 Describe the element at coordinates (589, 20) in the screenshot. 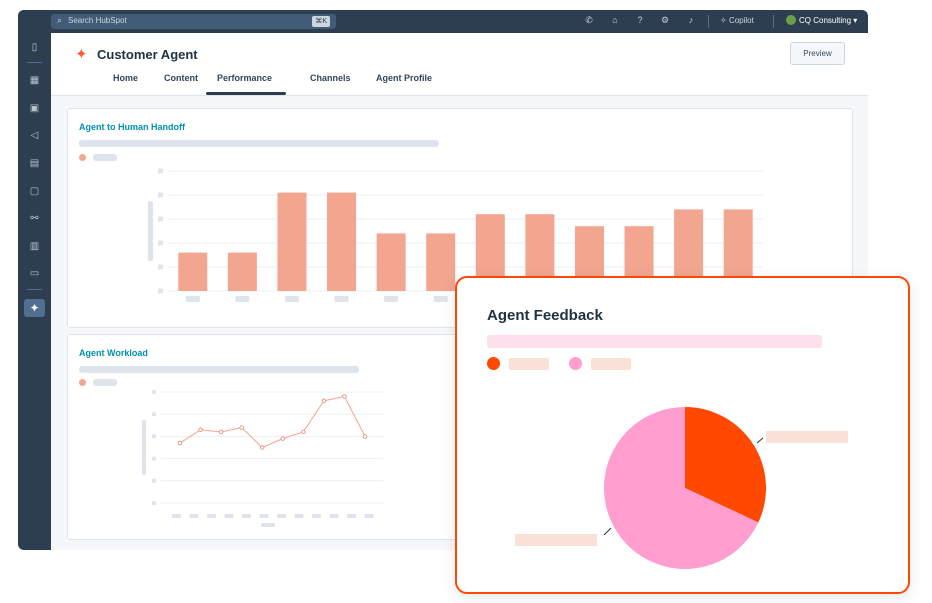

I see `phone-icon: ✆` at that location.